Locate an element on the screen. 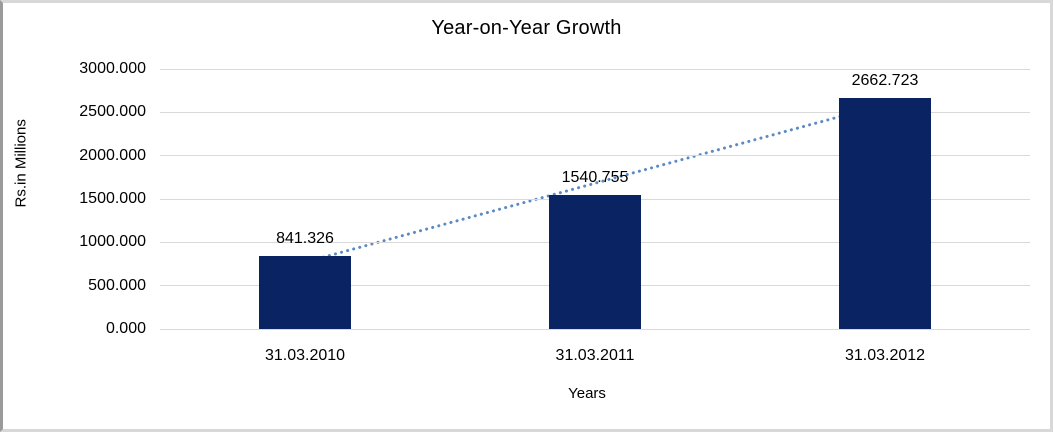  y-tick-label: 500.000 is located at coordinates (117, 285).